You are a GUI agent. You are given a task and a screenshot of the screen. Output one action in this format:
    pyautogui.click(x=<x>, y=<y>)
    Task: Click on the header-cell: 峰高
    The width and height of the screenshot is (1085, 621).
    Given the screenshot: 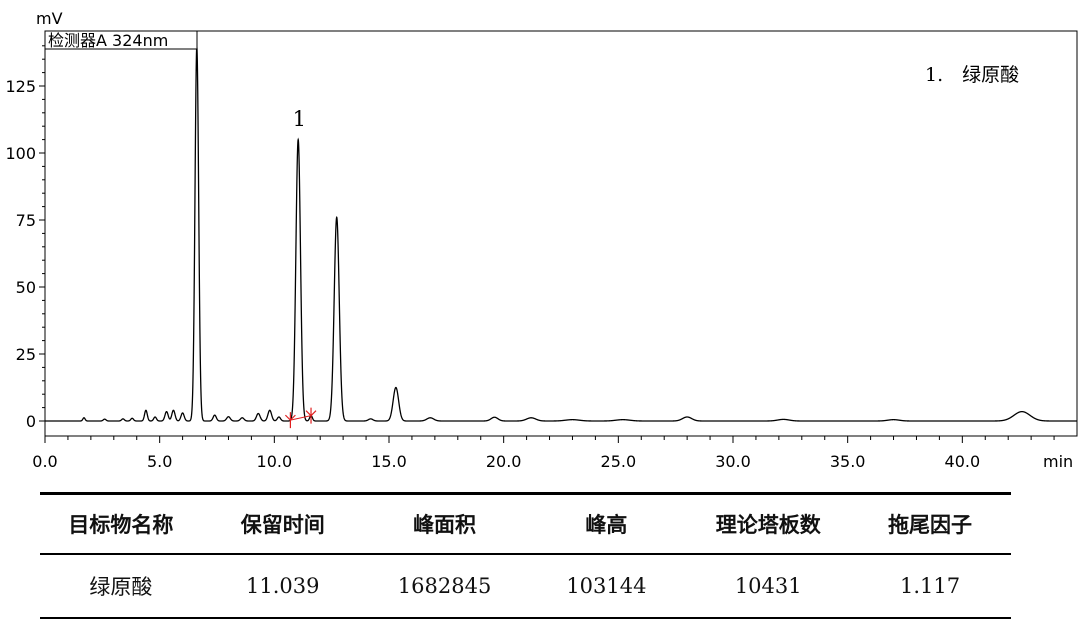 What is the action you would take?
    pyautogui.click(x=606, y=523)
    